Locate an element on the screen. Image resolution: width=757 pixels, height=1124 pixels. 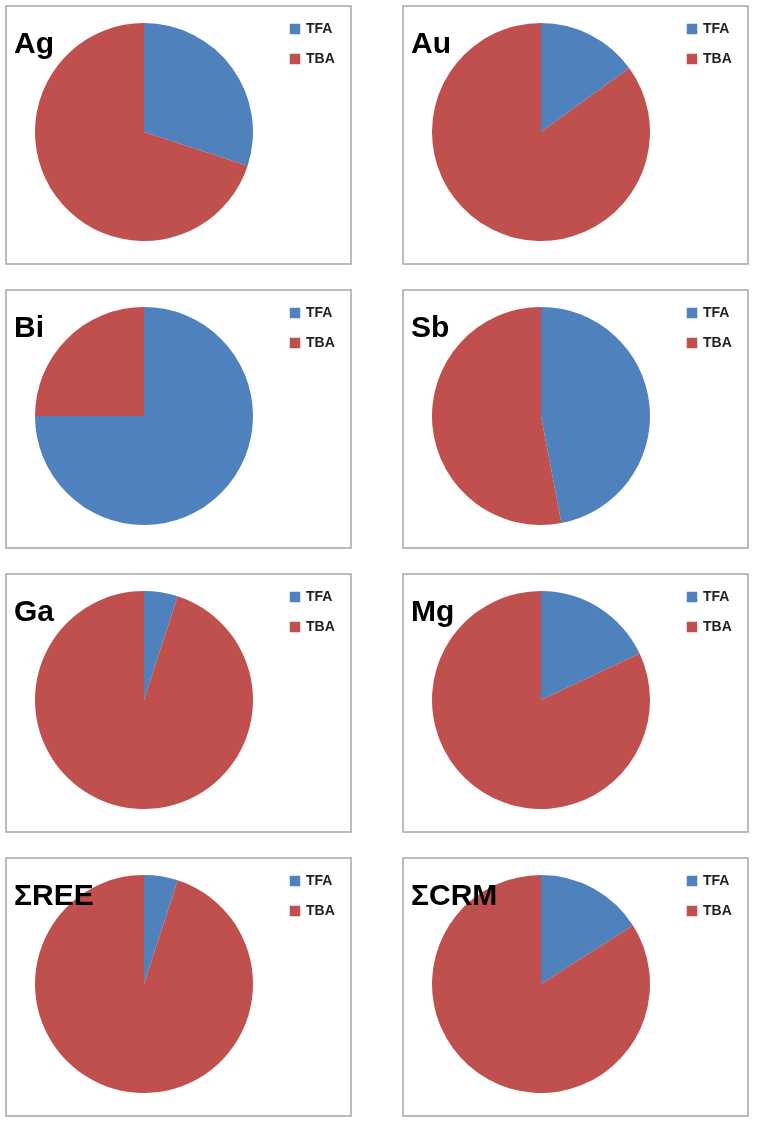
chart-title: Sb is located at coordinates (430, 326).